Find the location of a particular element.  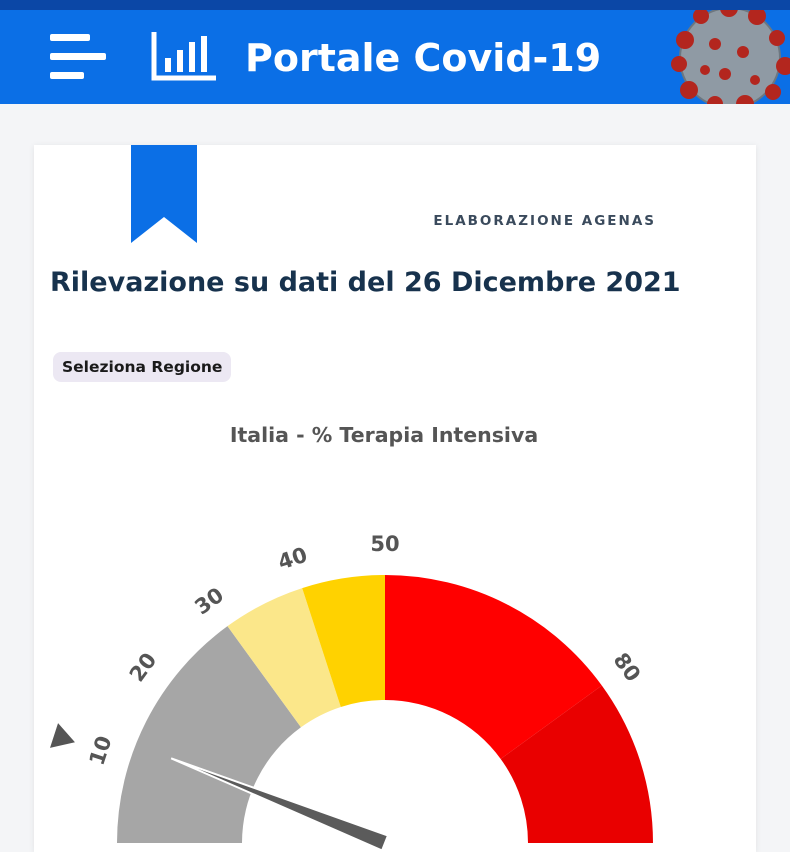

hamburger-menu-icon is located at coordinates (78, 57).